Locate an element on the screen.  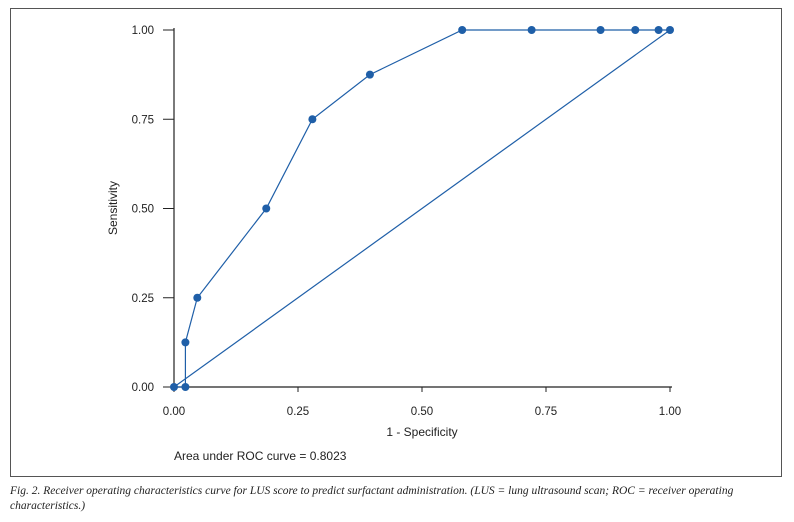
x-tick-label: 0.00 is located at coordinates (174, 412).